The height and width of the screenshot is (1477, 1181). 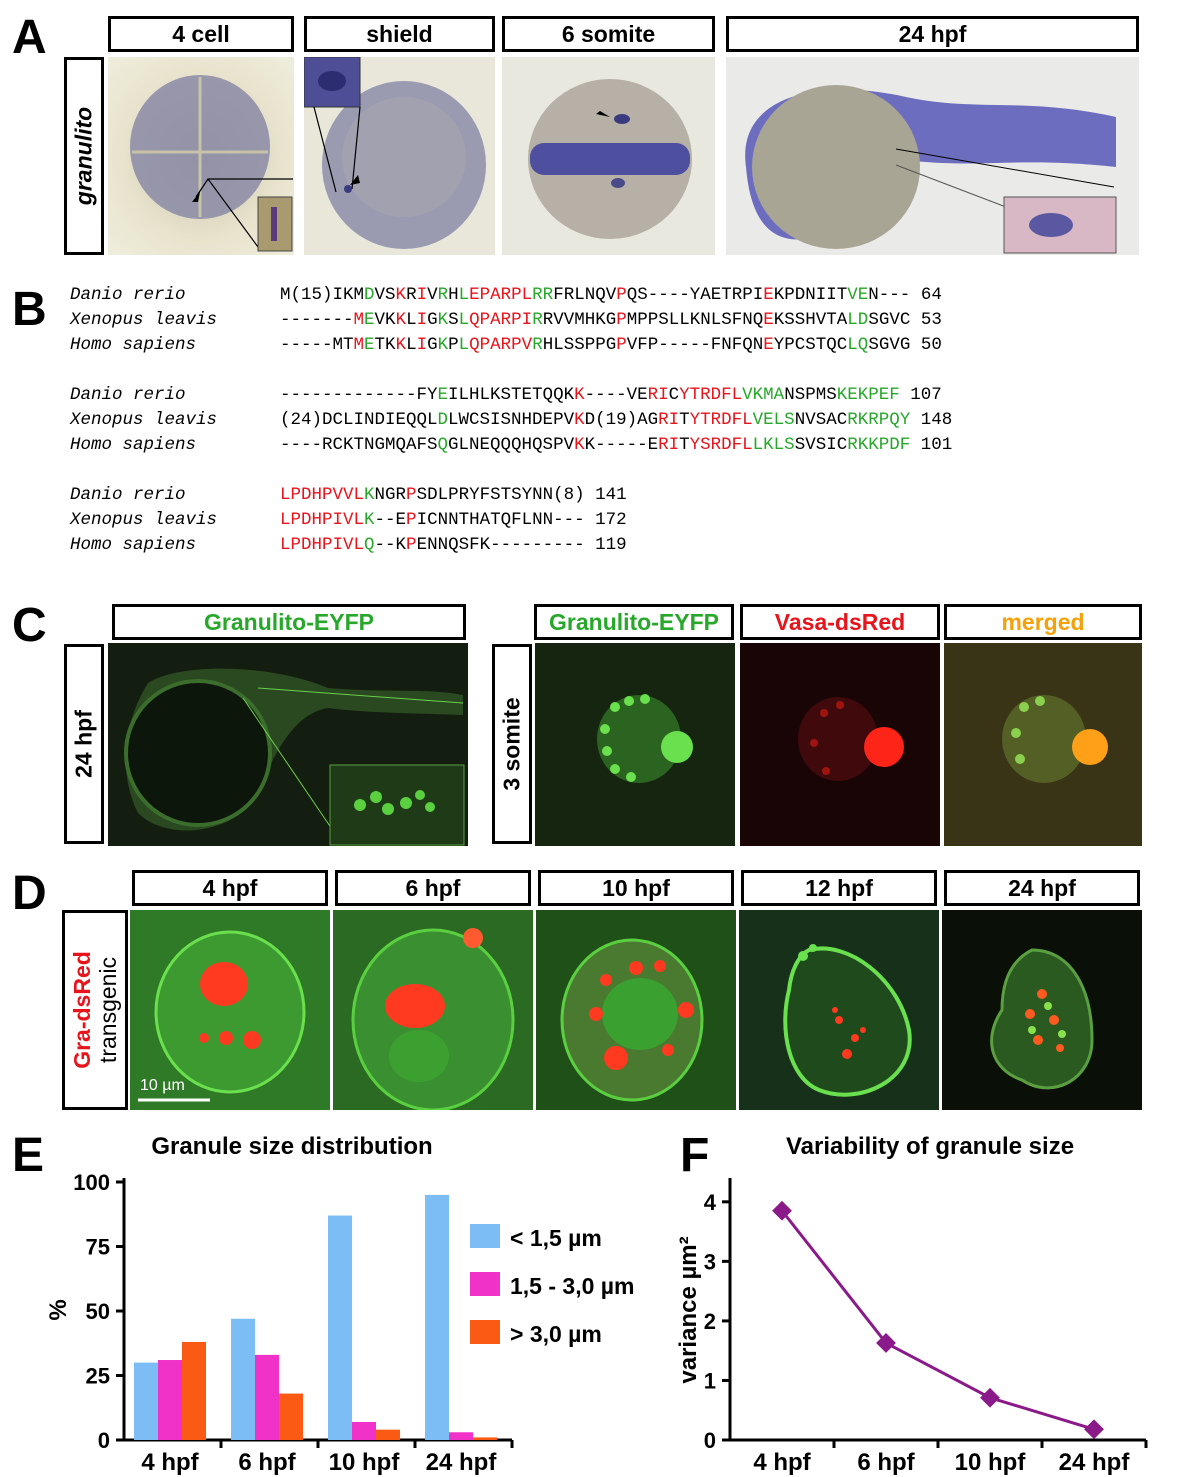 I want to click on merged-3somite-drawing, so click(x=1055, y=739).